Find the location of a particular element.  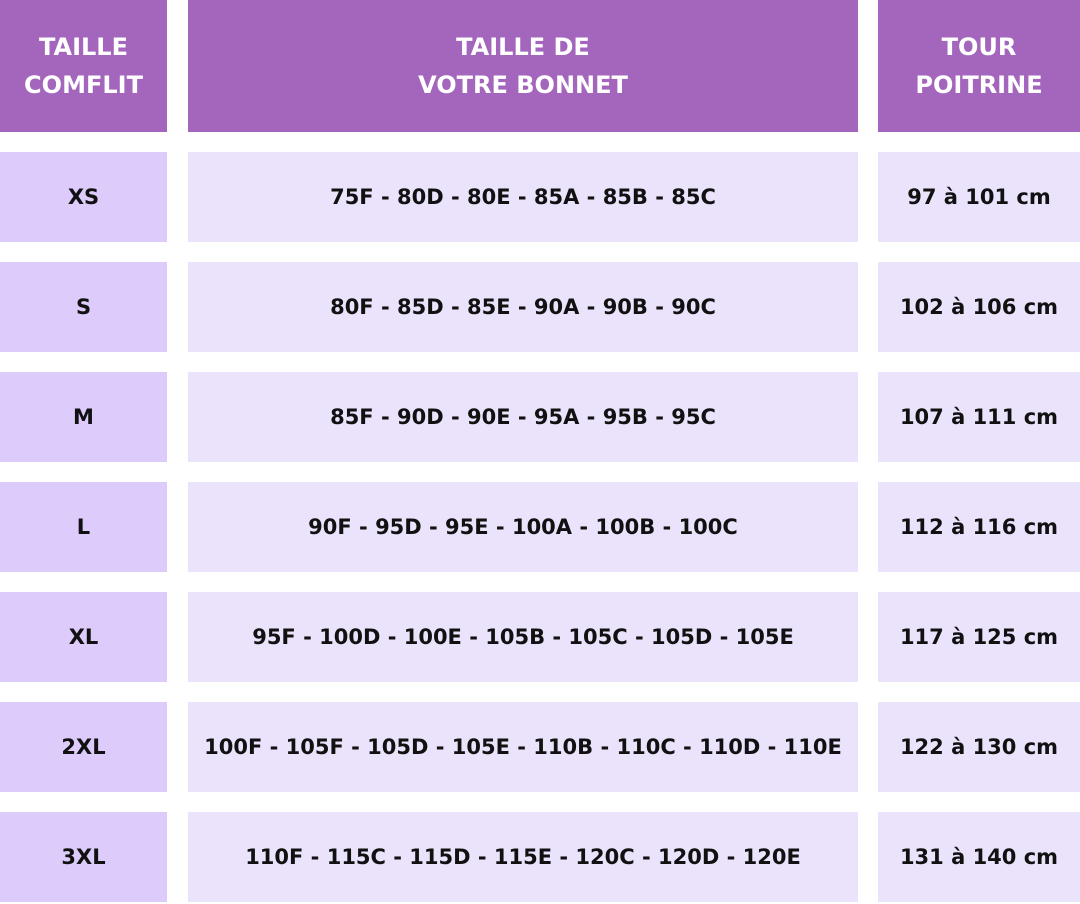

cell-text: 117 à 125 cm is located at coordinates (979, 637).